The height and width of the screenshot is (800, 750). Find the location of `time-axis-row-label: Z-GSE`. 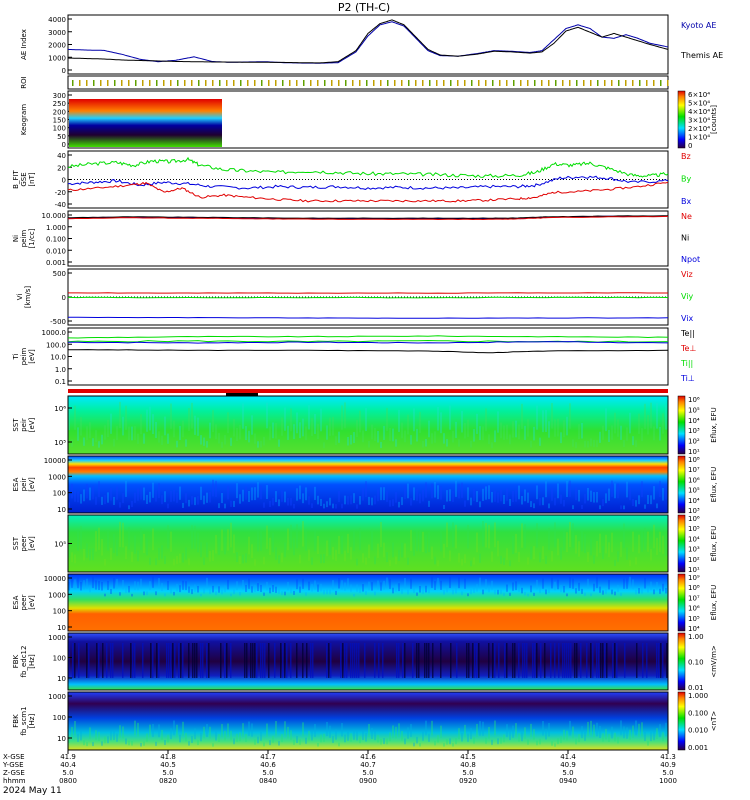

time-axis-row-label: Z-GSE is located at coordinates (14, 773).